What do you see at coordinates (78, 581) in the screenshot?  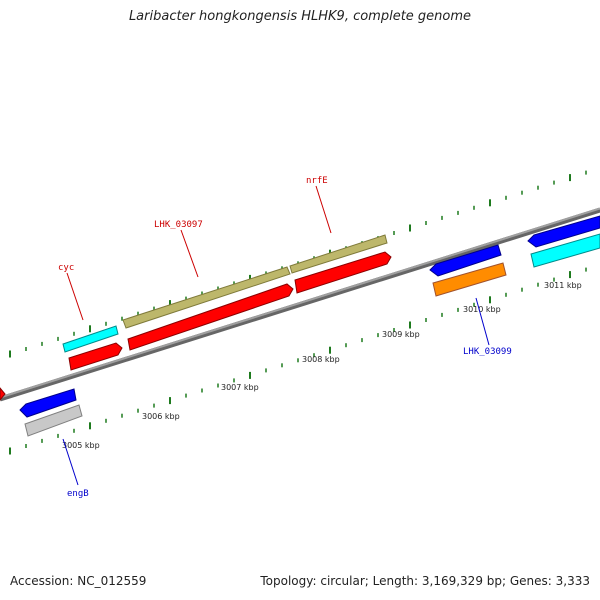 I see `accession-text: Accession: NC_012559` at bounding box center [78, 581].